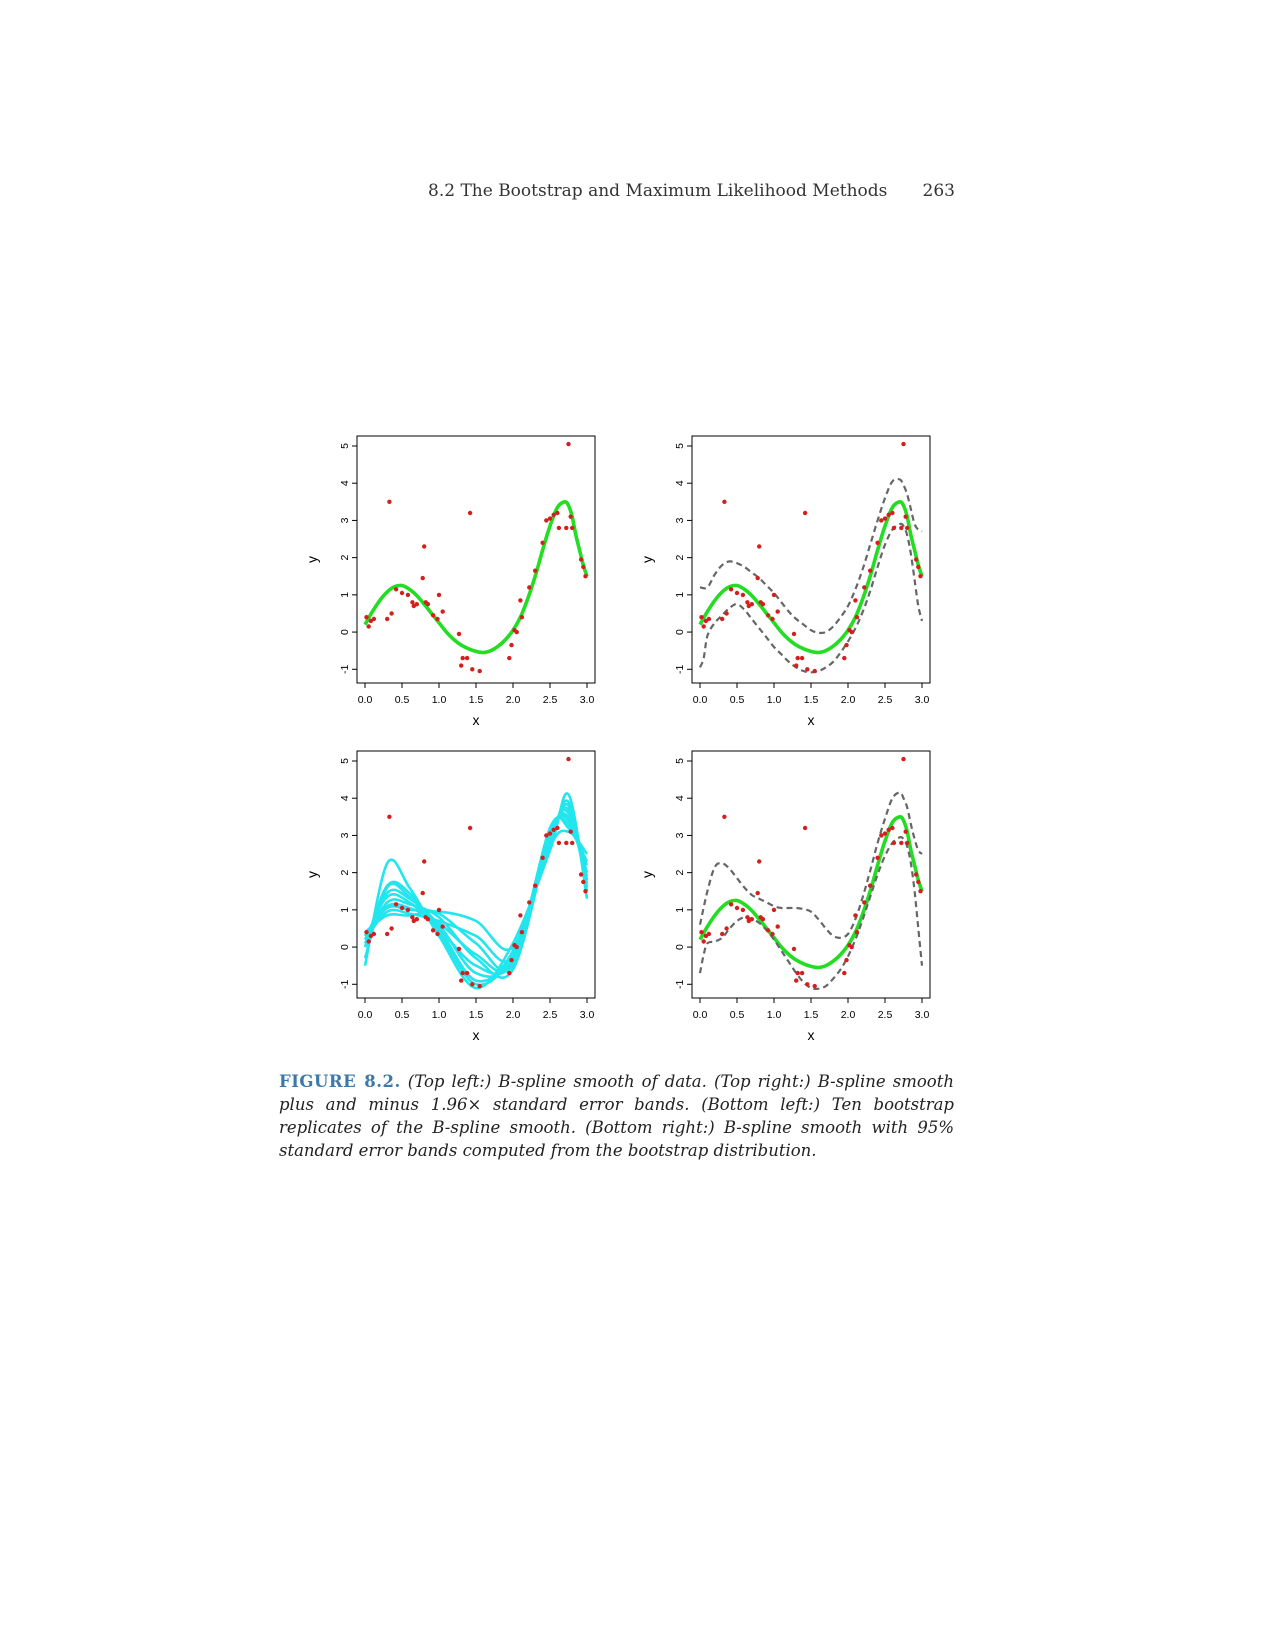 This screenshot has height=1650, width=1275. I want to click on panel-bottom-right: 0.0 0.5 1.0 1.5 2.0 2.5 3.0 -1 0 1 2 3 4 5 x y, so click(785, 896).